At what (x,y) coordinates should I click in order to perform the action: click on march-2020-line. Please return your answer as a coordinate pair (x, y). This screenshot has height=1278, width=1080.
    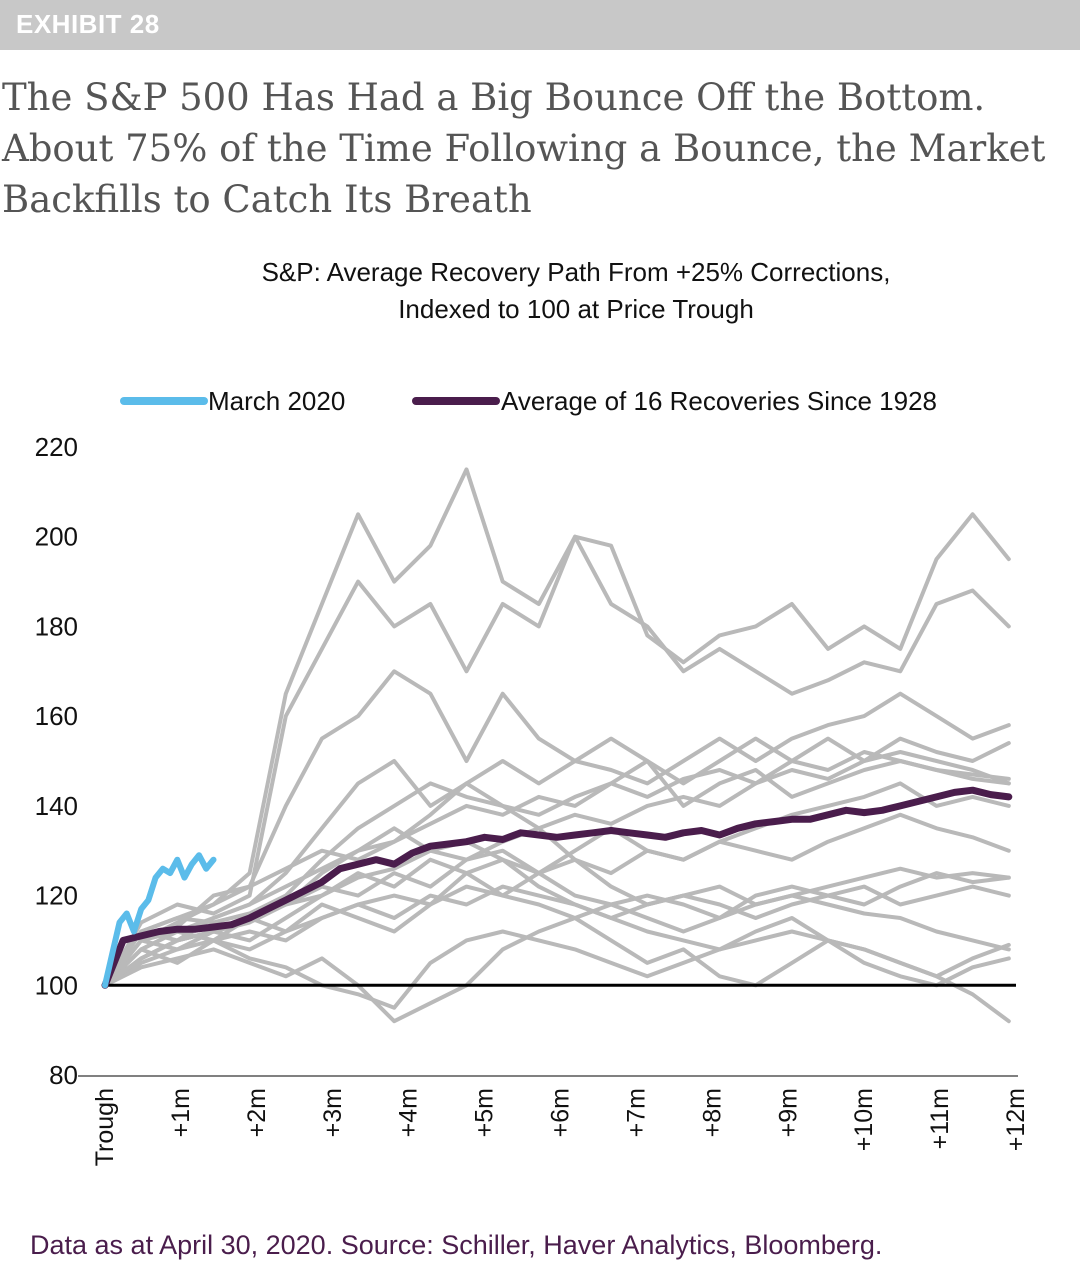
    Looking at the image, I should click on (159, 920).